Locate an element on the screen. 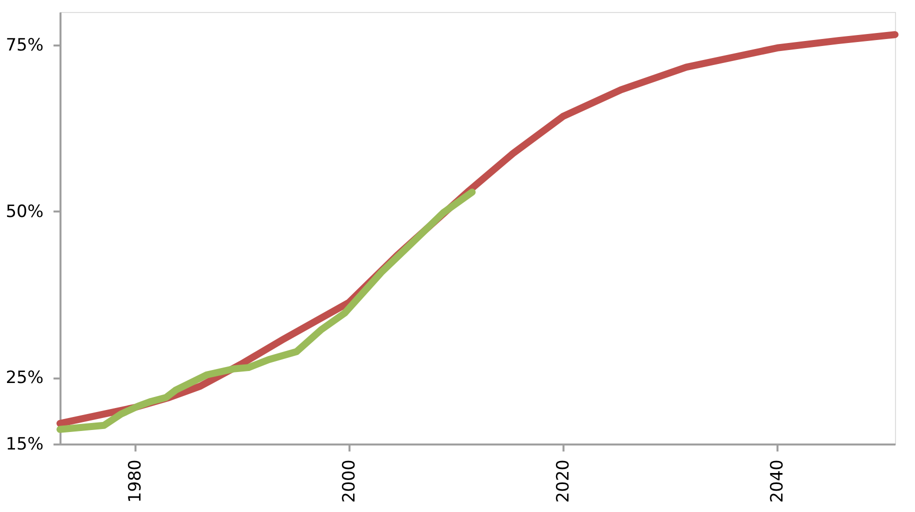 This screenshot has width=915, height=512. y-tick-label: 15% is located at coordinates (25, 444).